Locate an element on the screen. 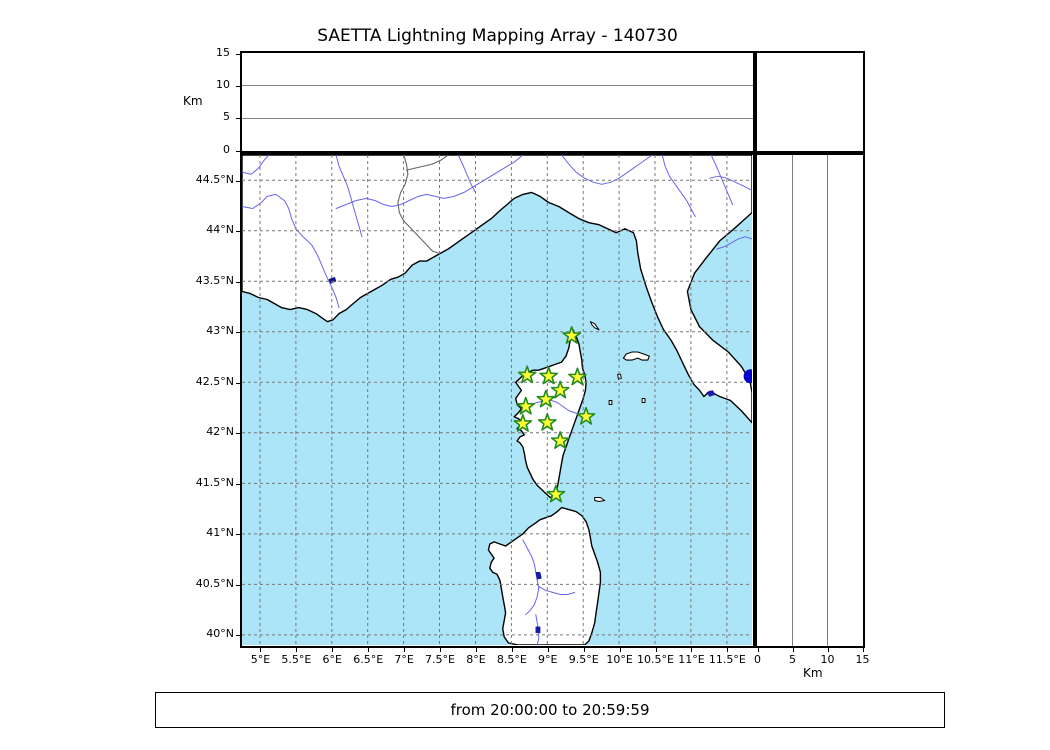  lake-bolsena is located at coordinates (711, 393).